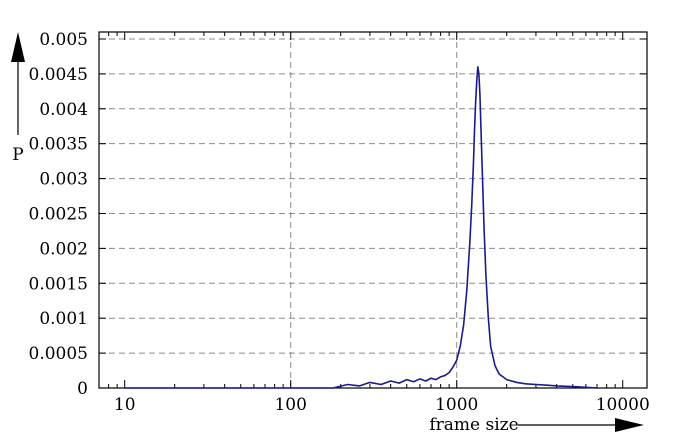  What do you see at coordinates (623, 405) in the screenshot?
I see `x-tick-label: 10000` at bounding box center [623, 405].